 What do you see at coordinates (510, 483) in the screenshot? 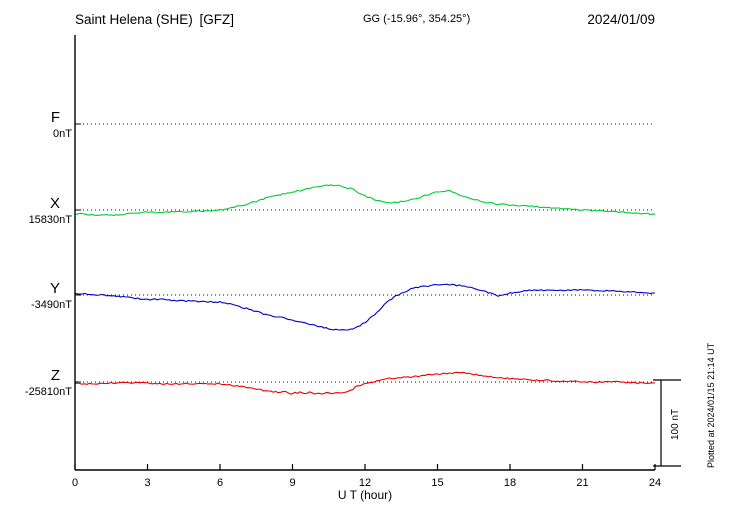
I see `x-tick-label: 18` at bounding box center [510, 483].